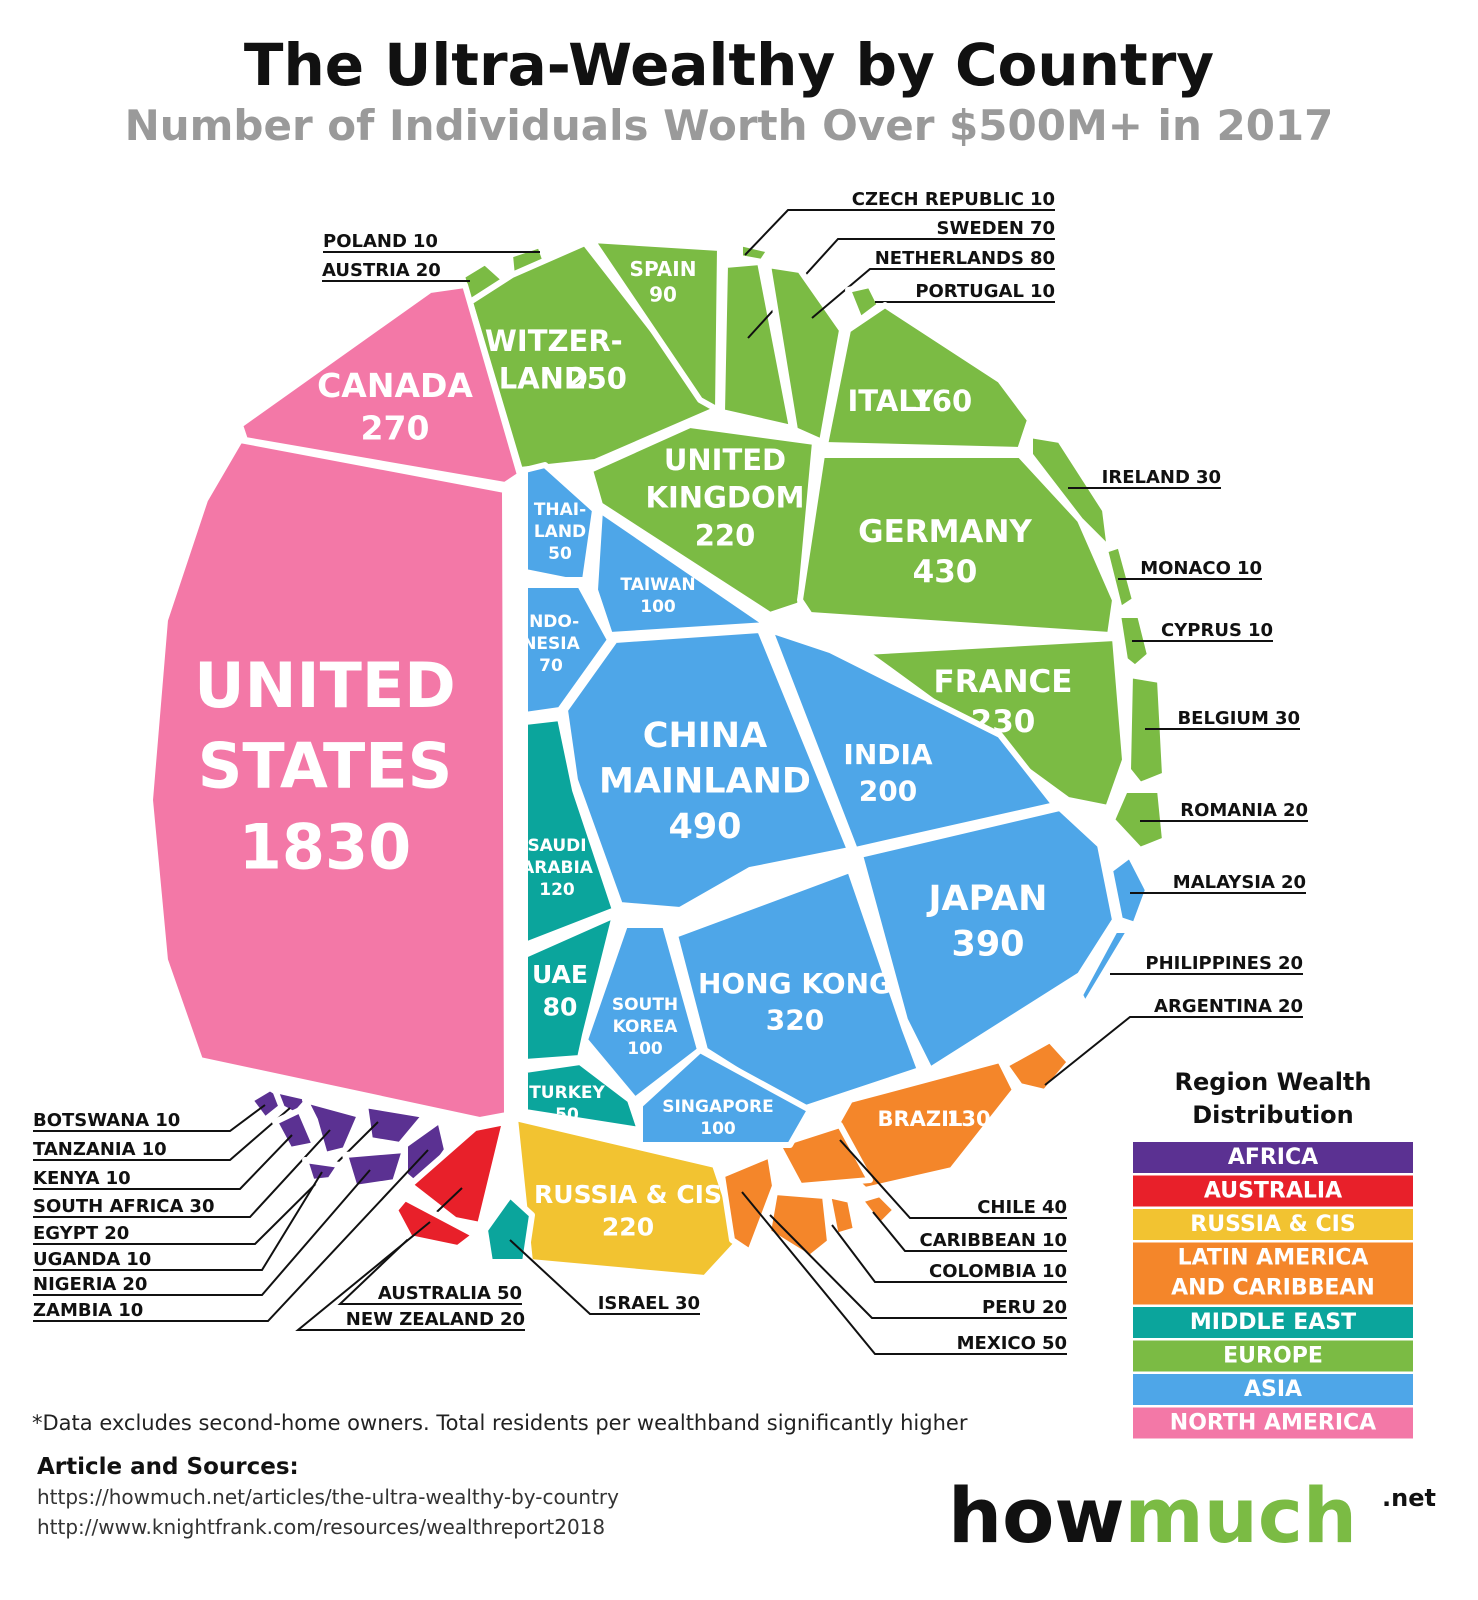 The image size is (1478, 1600). What do you see at coordinates (66, 1178) in the screenshot?
I see `country-name: KENYA` at bounding box center [66, 1178].